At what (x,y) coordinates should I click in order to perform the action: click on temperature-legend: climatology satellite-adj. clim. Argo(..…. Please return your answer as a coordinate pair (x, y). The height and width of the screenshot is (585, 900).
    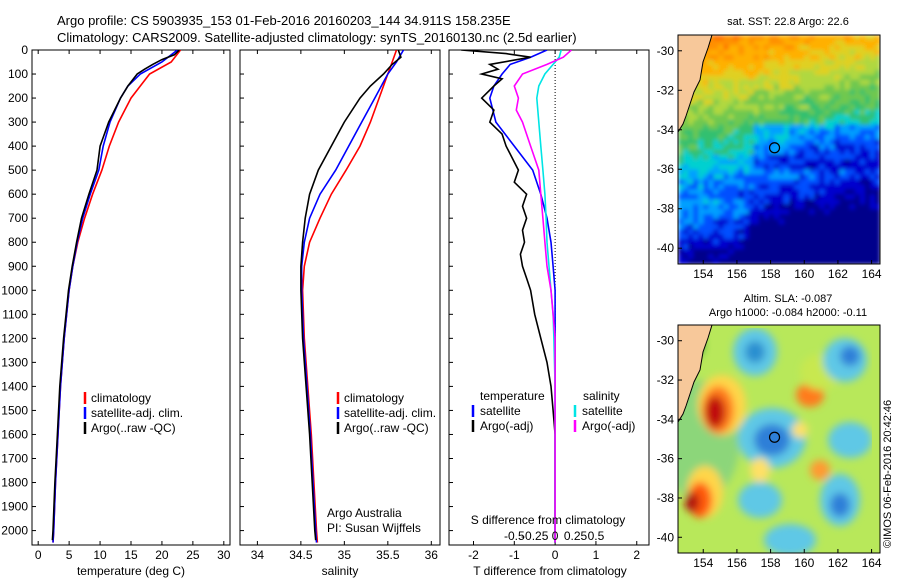
    Looking at the image, I should click on (133, 413).